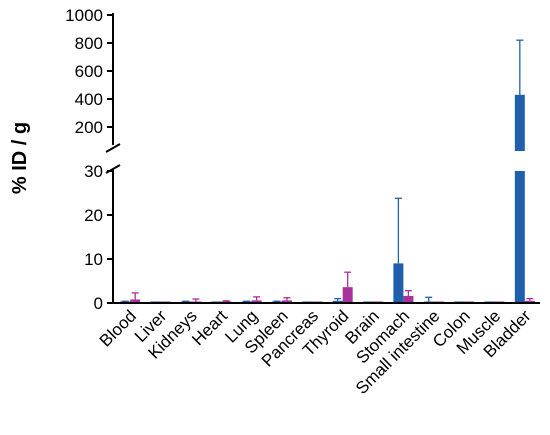 Image resolution: width=550 pixels, height=435 pixels. What do you see at coordinates (84, 15) in the screenshot?
I see `y-tick-label: 1000` at bounding box center [84, 15].